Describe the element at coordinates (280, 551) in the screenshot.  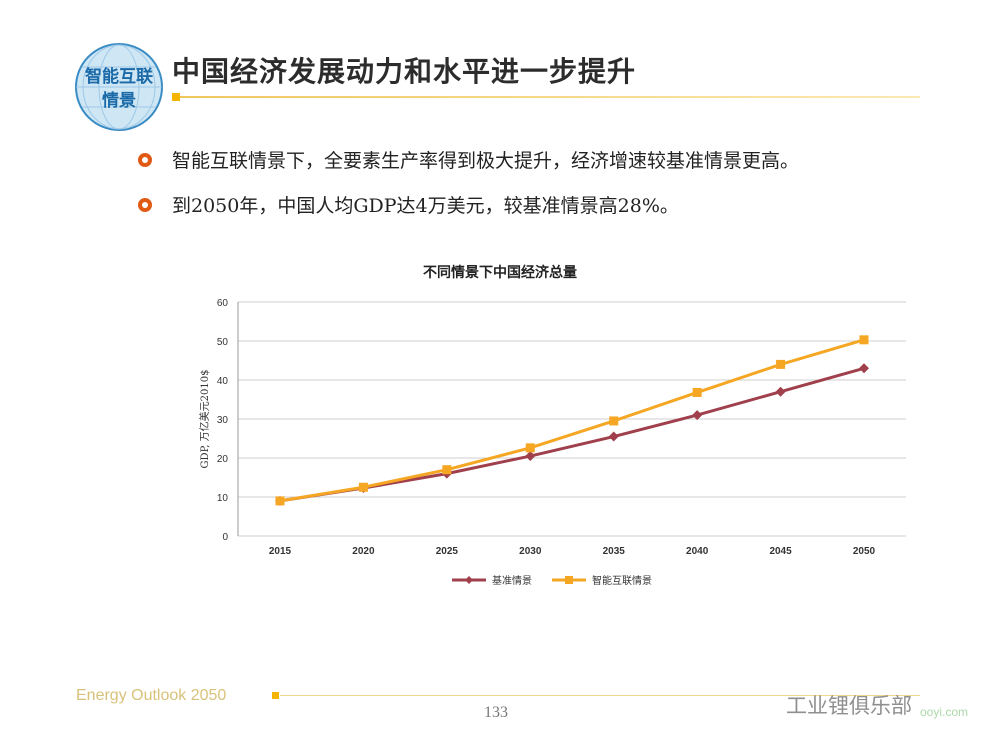
I see `x-tick-label: 2015` at that location.